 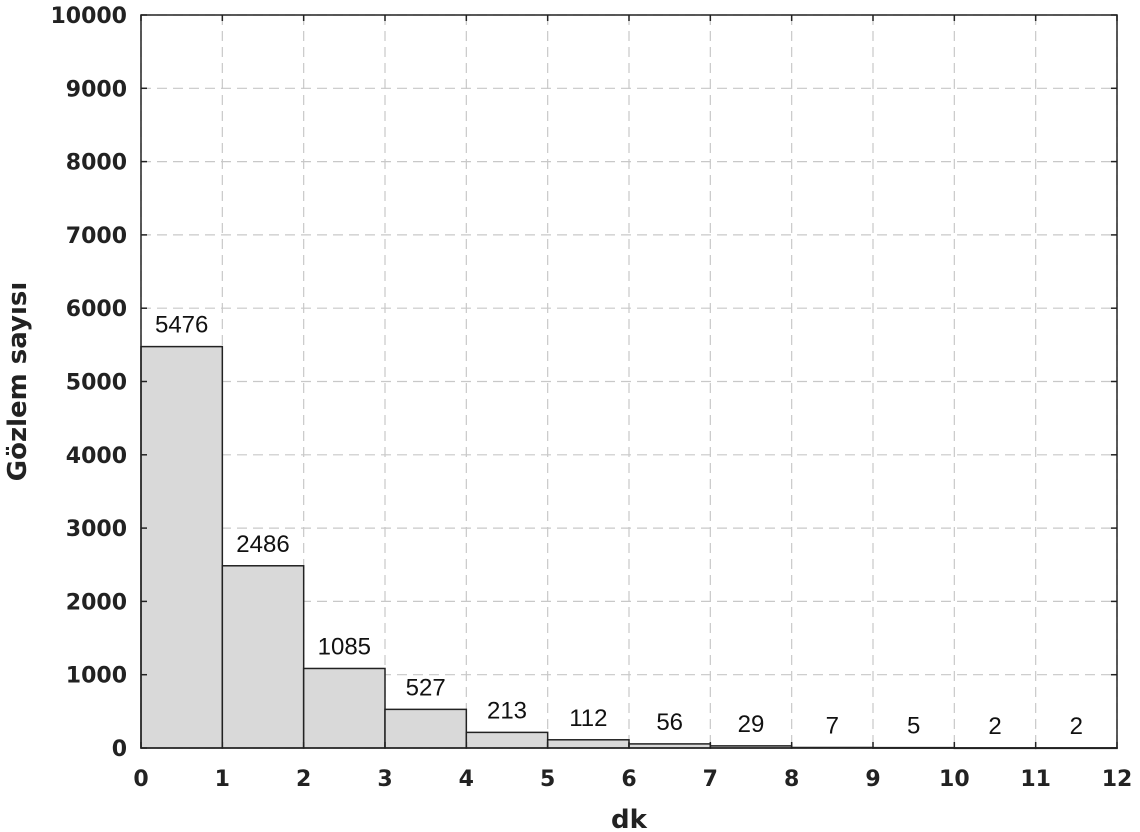 I want to click on bar-value-label: 7, so click(x=832, y=725).